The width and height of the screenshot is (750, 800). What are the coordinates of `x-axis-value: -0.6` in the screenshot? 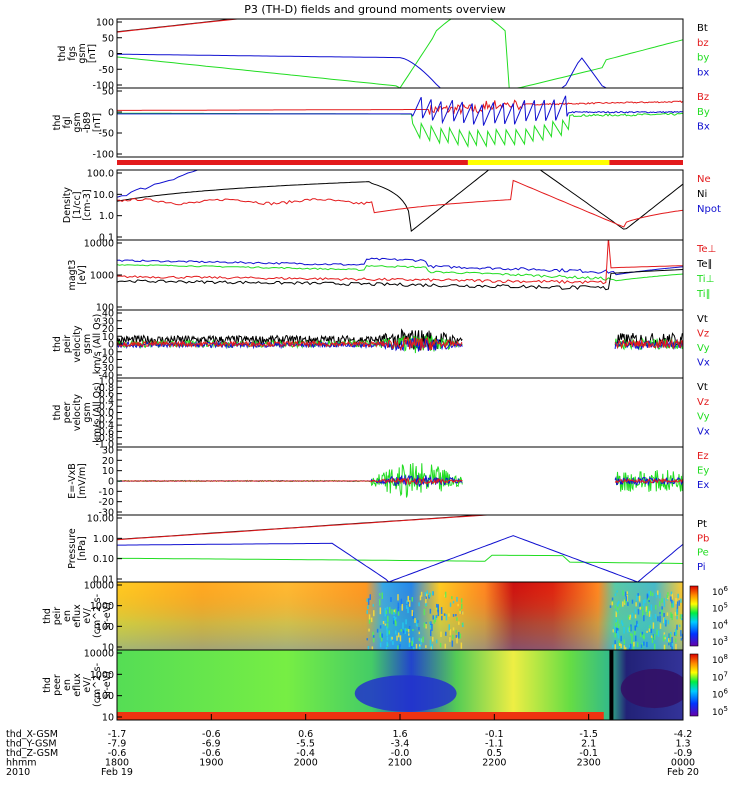 It's located at (117, 753).